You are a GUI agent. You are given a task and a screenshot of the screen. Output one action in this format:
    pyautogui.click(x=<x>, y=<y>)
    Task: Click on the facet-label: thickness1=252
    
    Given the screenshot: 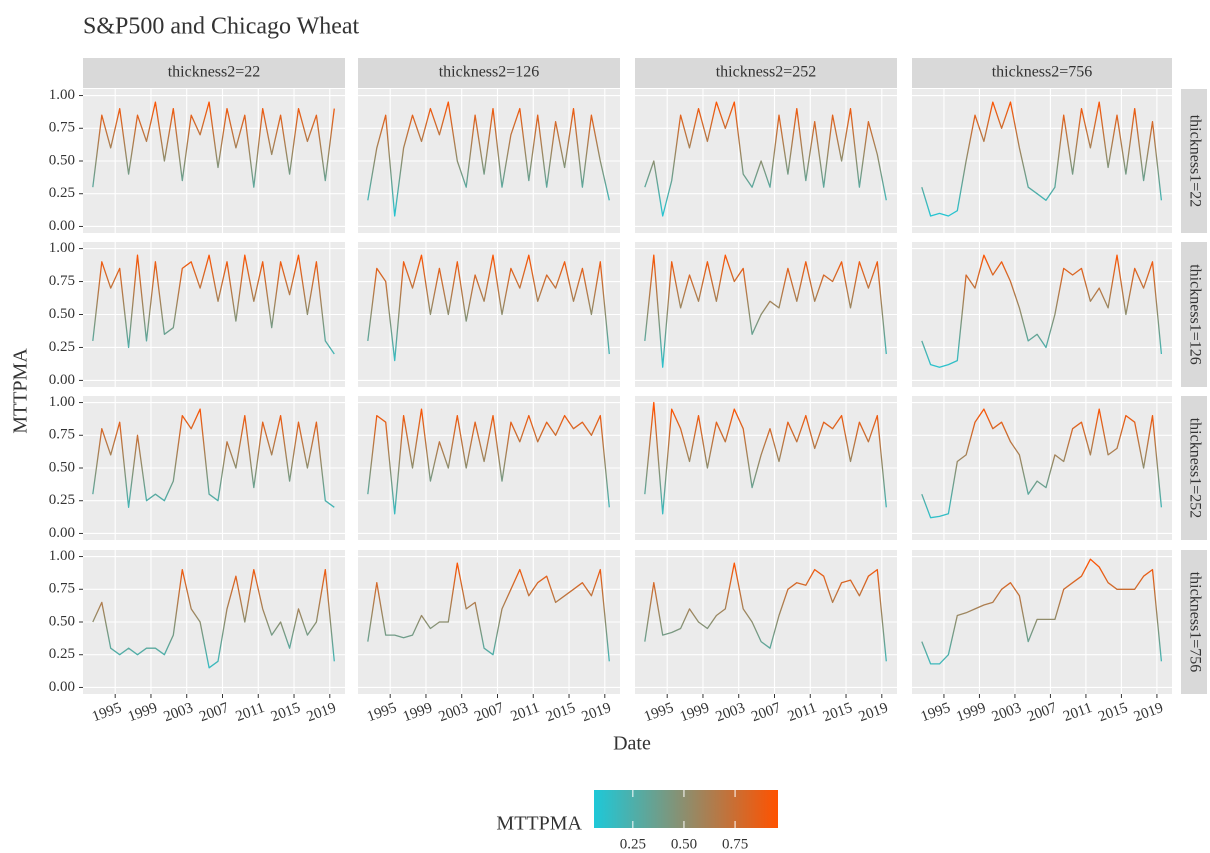 What is the action you would take?
    pyautogui.click(x=1194, y=468)
    